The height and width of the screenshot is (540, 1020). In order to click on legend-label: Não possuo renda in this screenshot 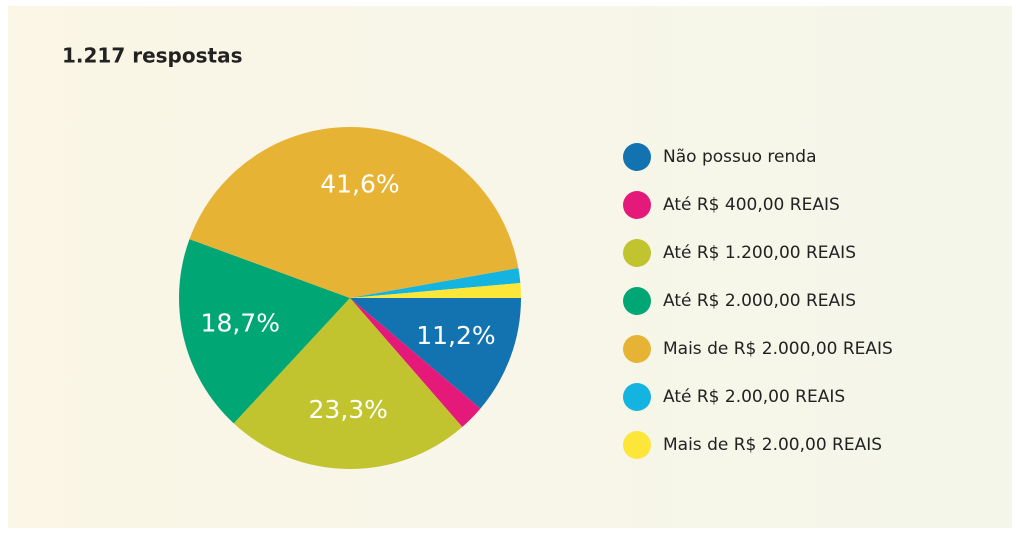, I will do `click(739, 157)`.